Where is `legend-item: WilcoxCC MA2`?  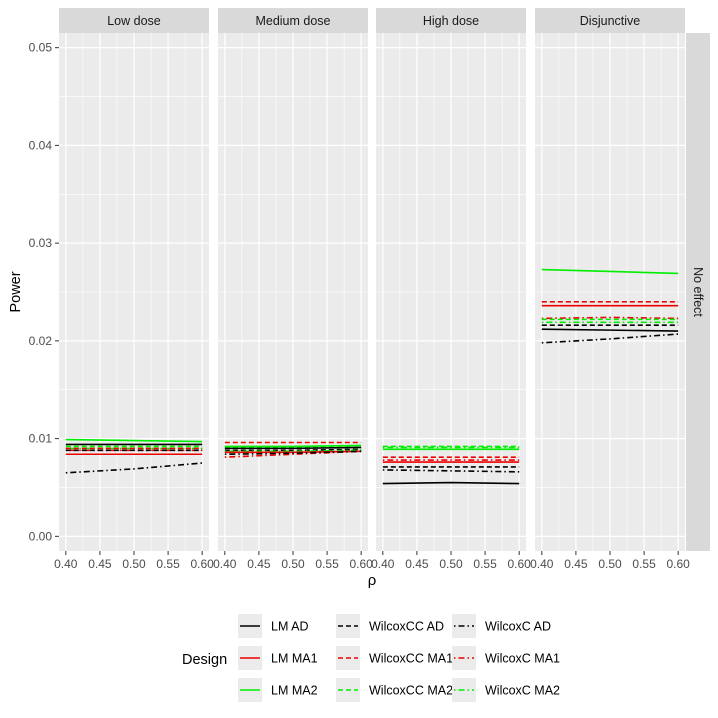
legend-item: WilcoxCC MA2 is located at coordinates (394, 690).